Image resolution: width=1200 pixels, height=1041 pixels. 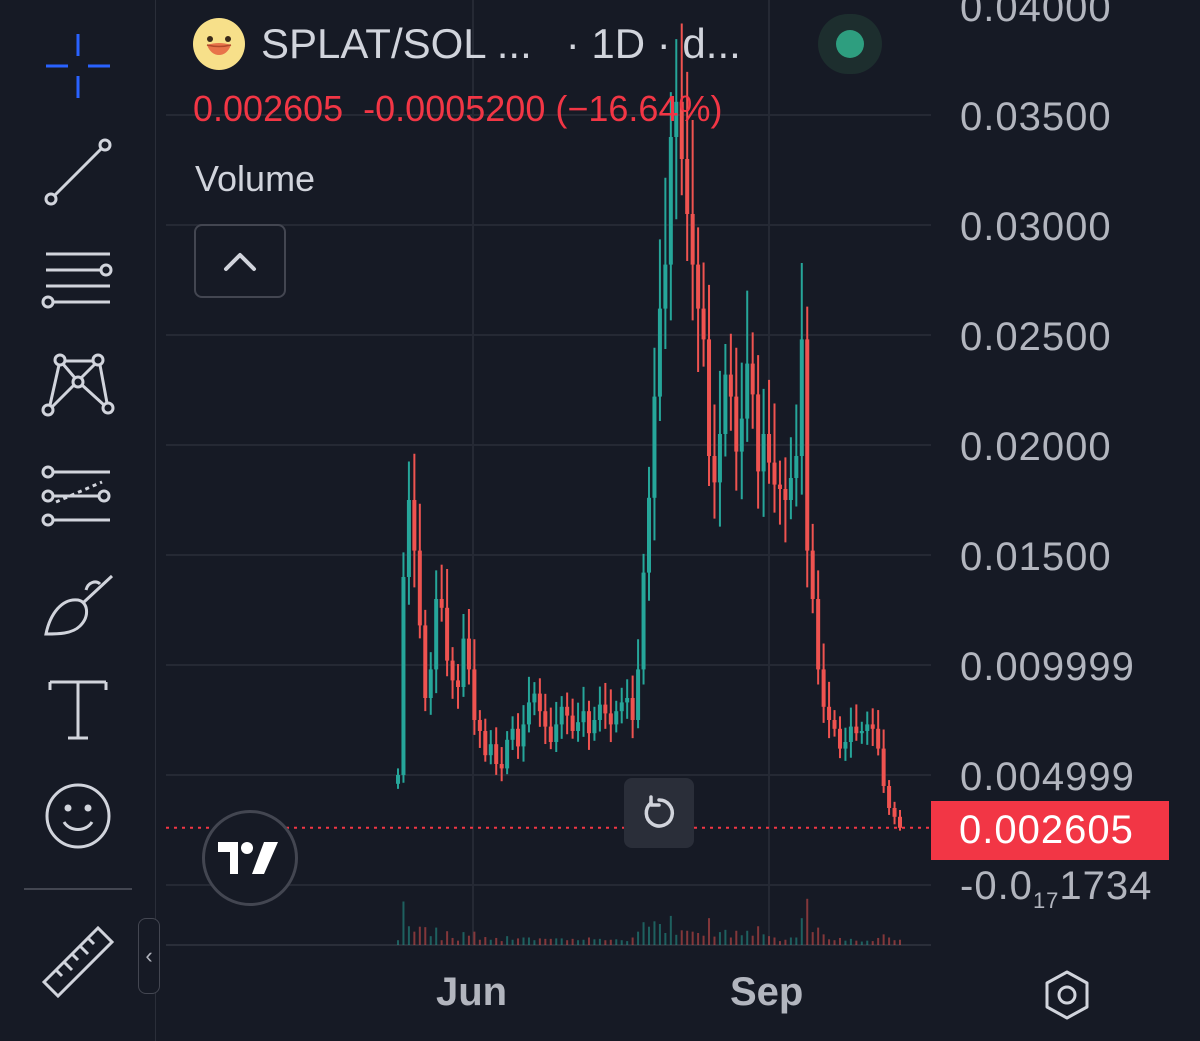 I want to click on time-tick: Sep, so click(x=767, y=992).